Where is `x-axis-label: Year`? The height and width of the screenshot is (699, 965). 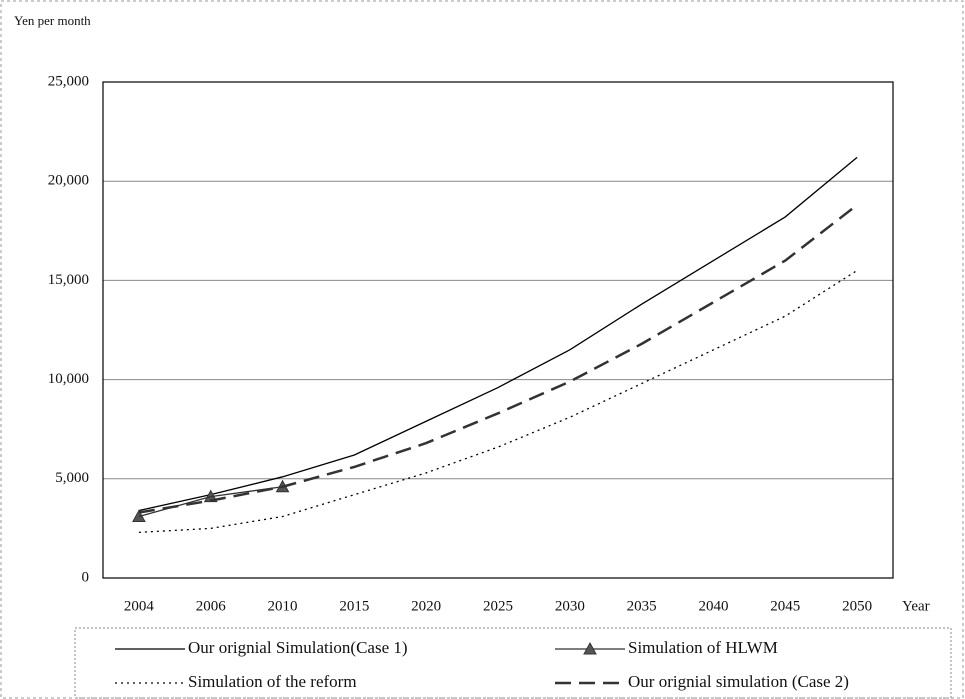 x-axis-label: Year is located at coordinates (916, 606).